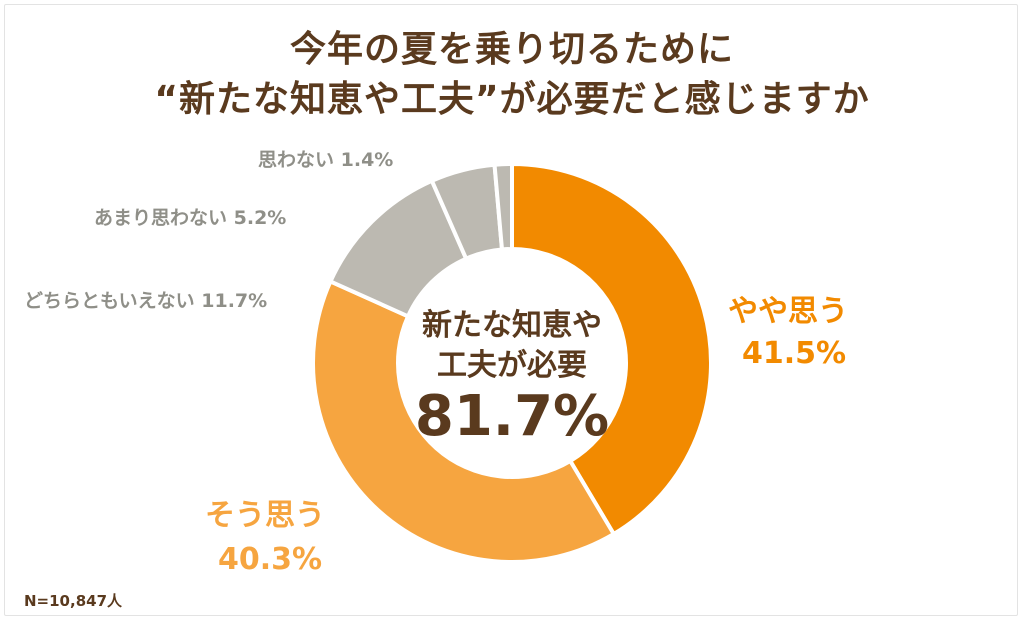 This screenshot has width=1024, height=622. What do you see at coordinates (512, 325) in the screenshot?
I see `center-label-line1: 新たな知恵や` at bounding box center [512, 325].